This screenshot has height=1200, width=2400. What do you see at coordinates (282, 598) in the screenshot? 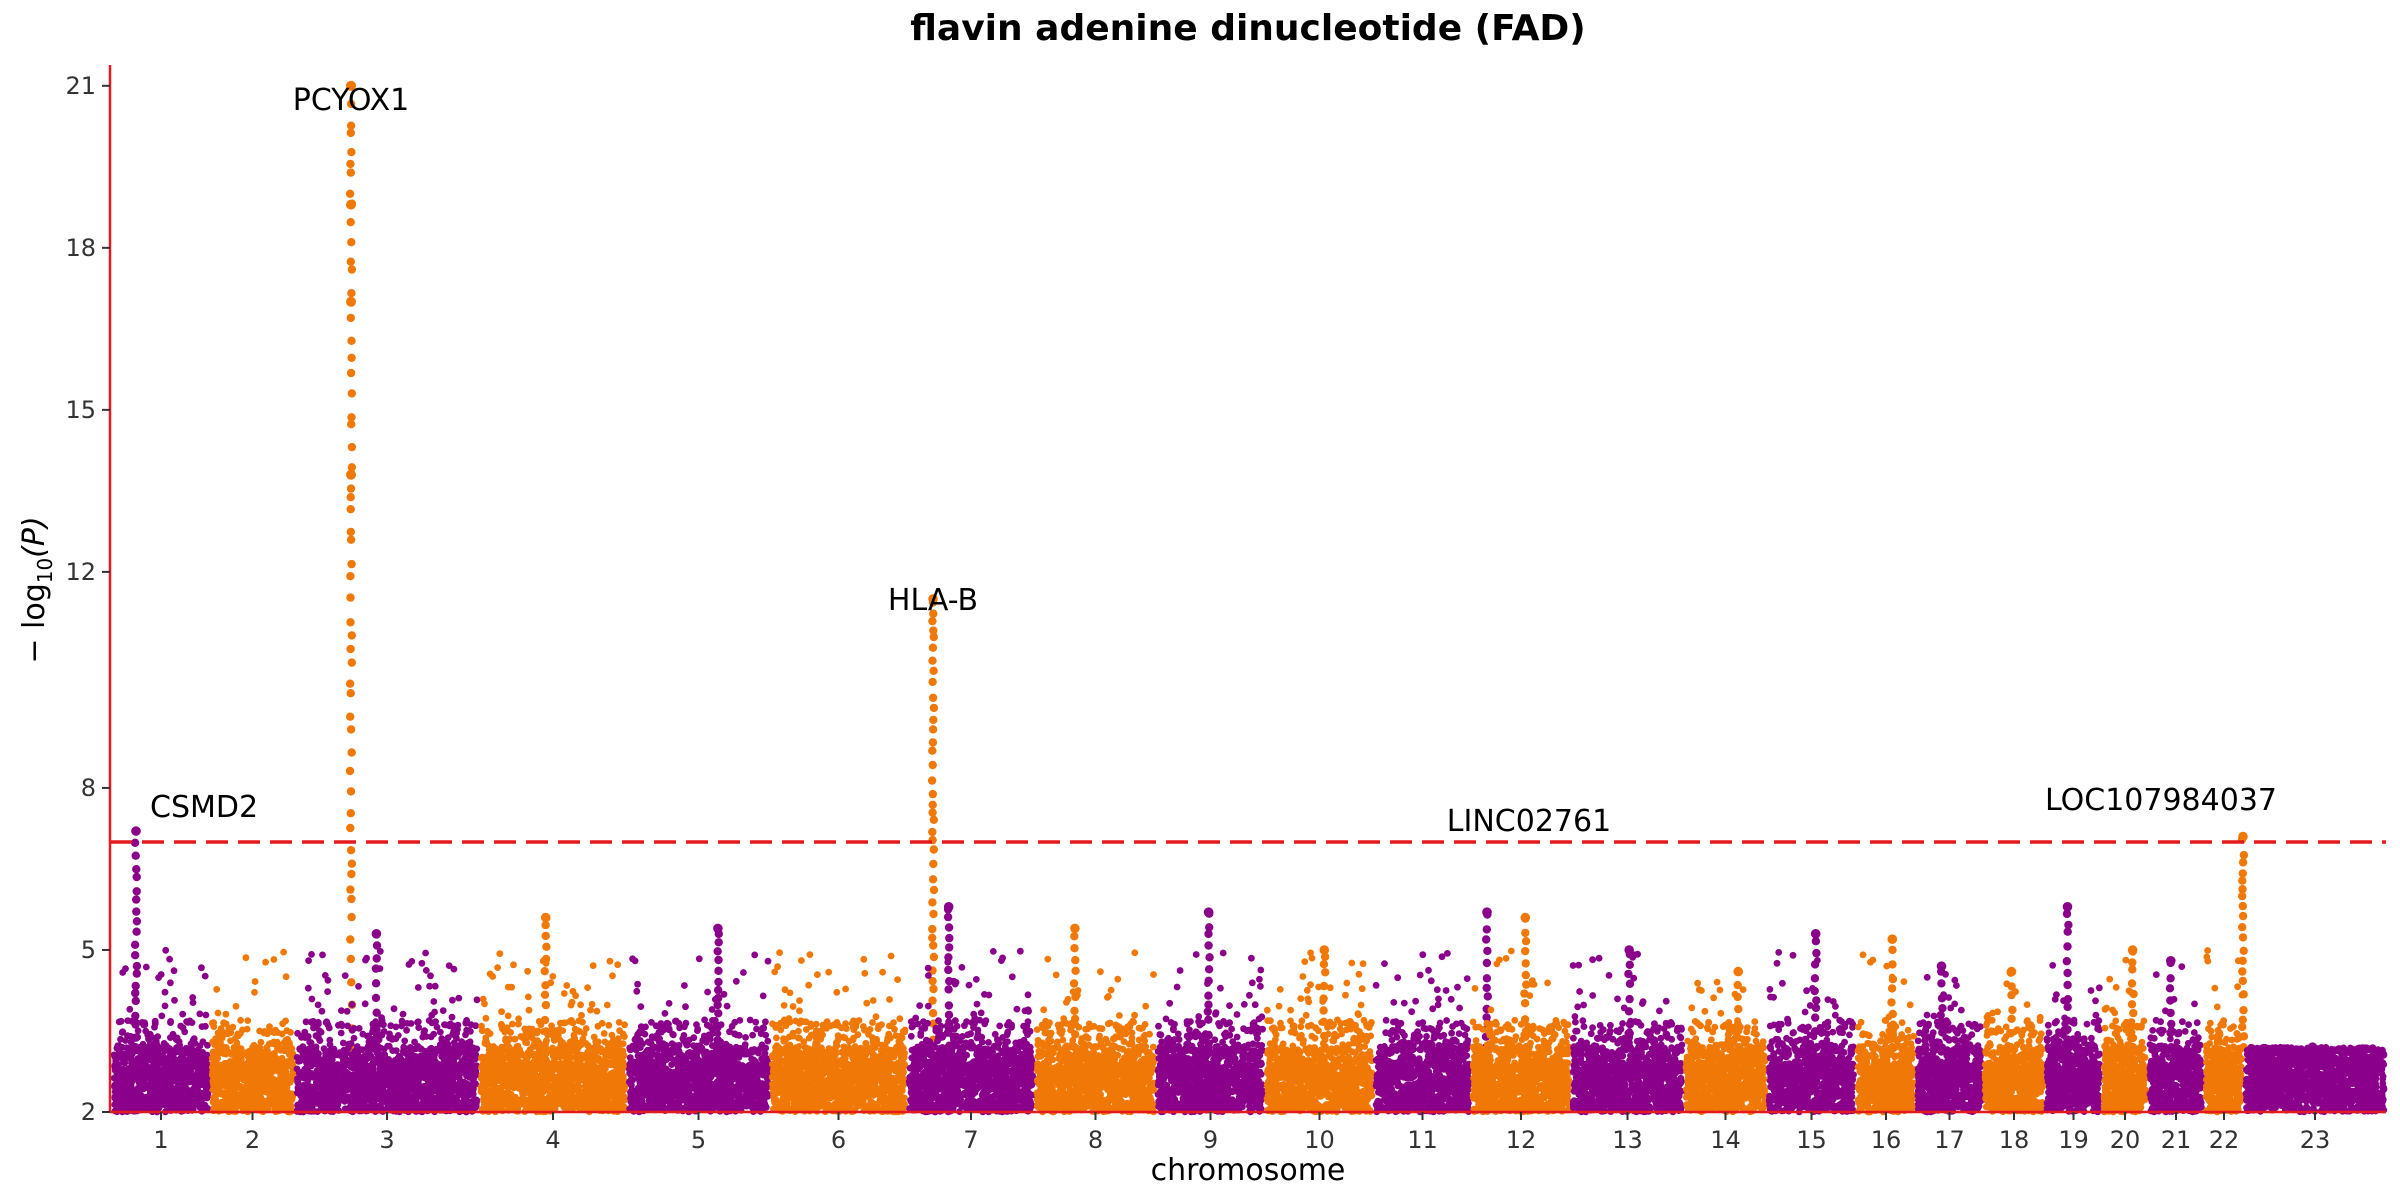
I see `chromosome-2-points` at bounding box center [282, 598].